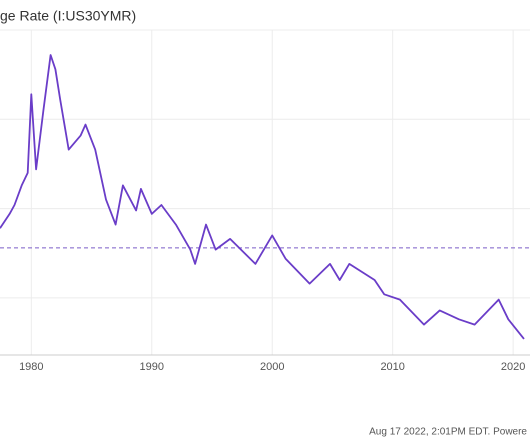 The image size is (530, 442). Describe the element at coordinates (272, 367) in the screenshot. I see `x-tick-label: 2000` at that location.